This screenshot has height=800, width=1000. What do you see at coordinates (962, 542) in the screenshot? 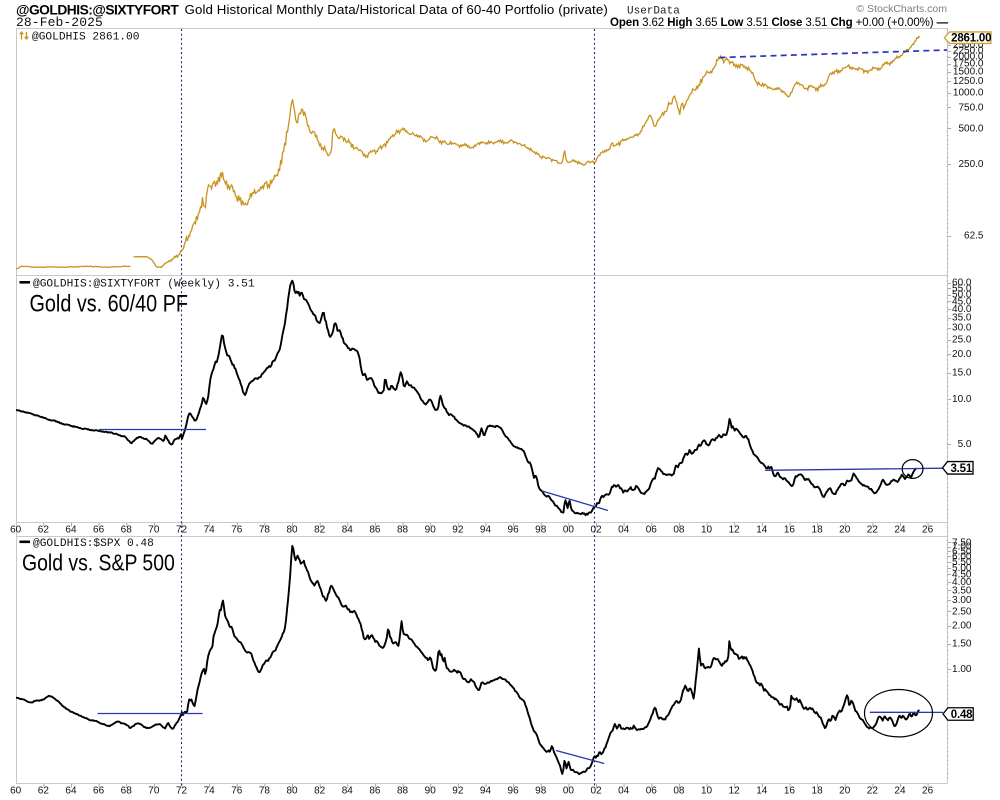
I see `svg-text: 7.50` at bounding box center [962, 542].